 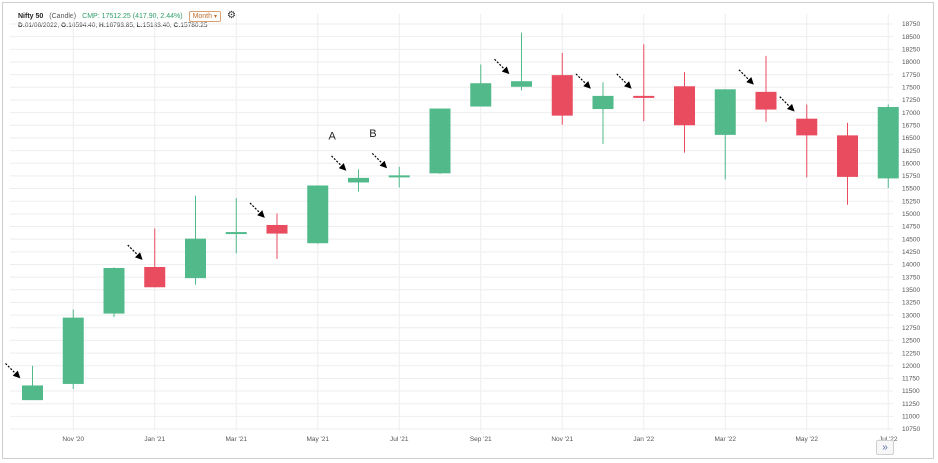 I want to click on ohlc-date-key: D:, so click(x=21, y=25).